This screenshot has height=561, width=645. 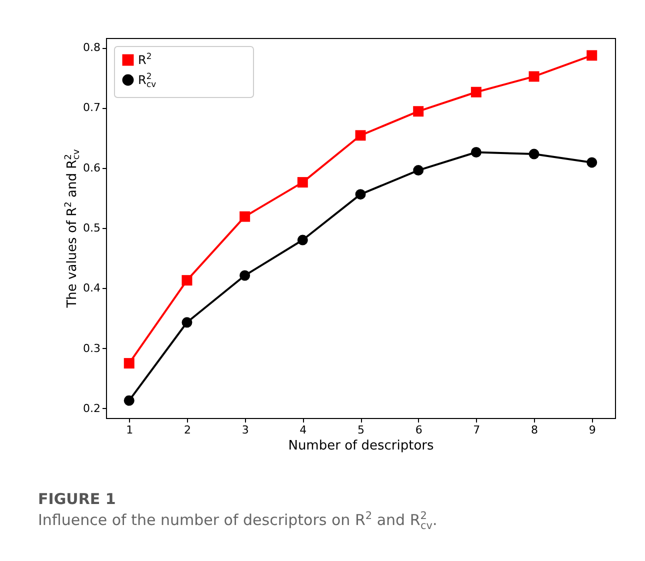 What do you see at coordinates (238, 521) in the screenshot?
I see `text: Influence of the number of descriptors on R$^{2}$ and R$^{2}$$_{cv}$.` at bounding box center [238, 521].